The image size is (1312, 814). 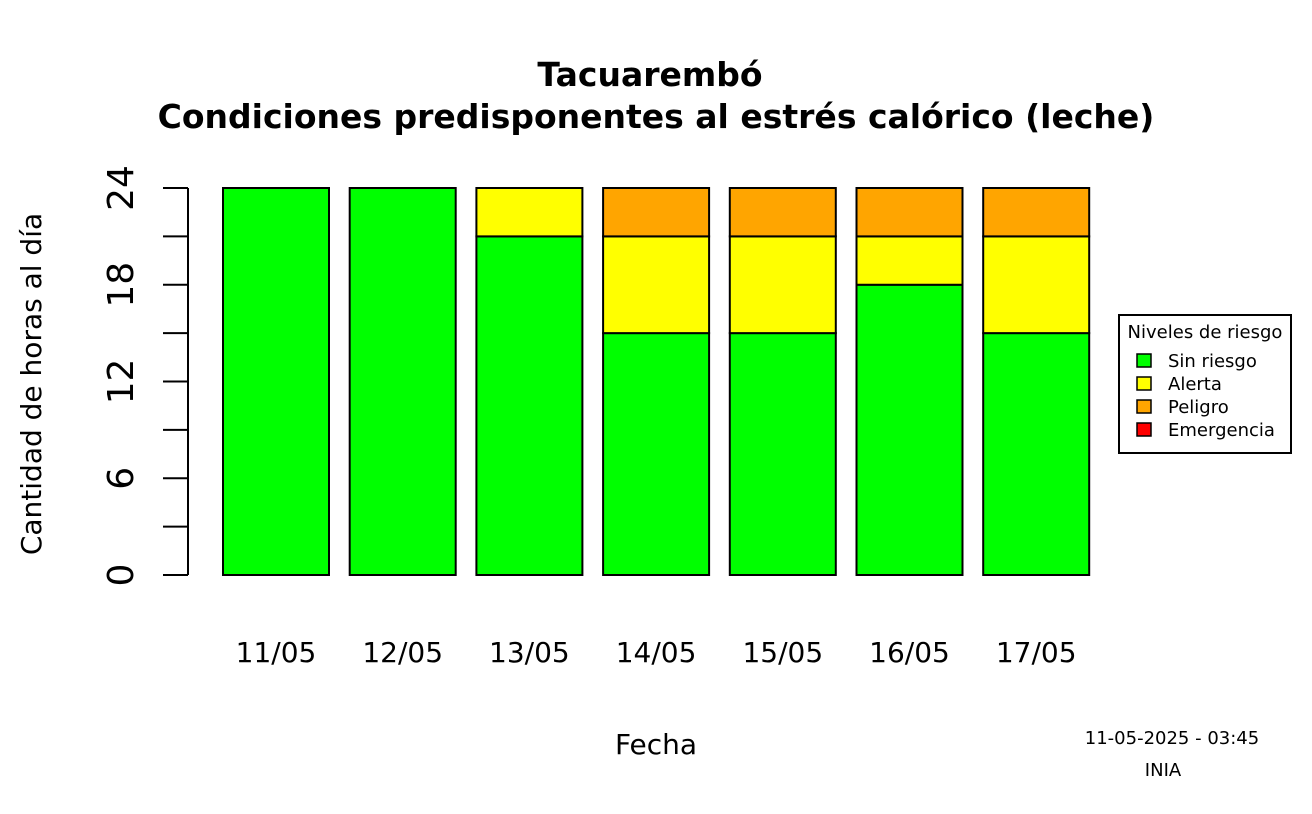 I want to click on y-axis-title: Cantidad de horas al día, so click(x=31, y=384).